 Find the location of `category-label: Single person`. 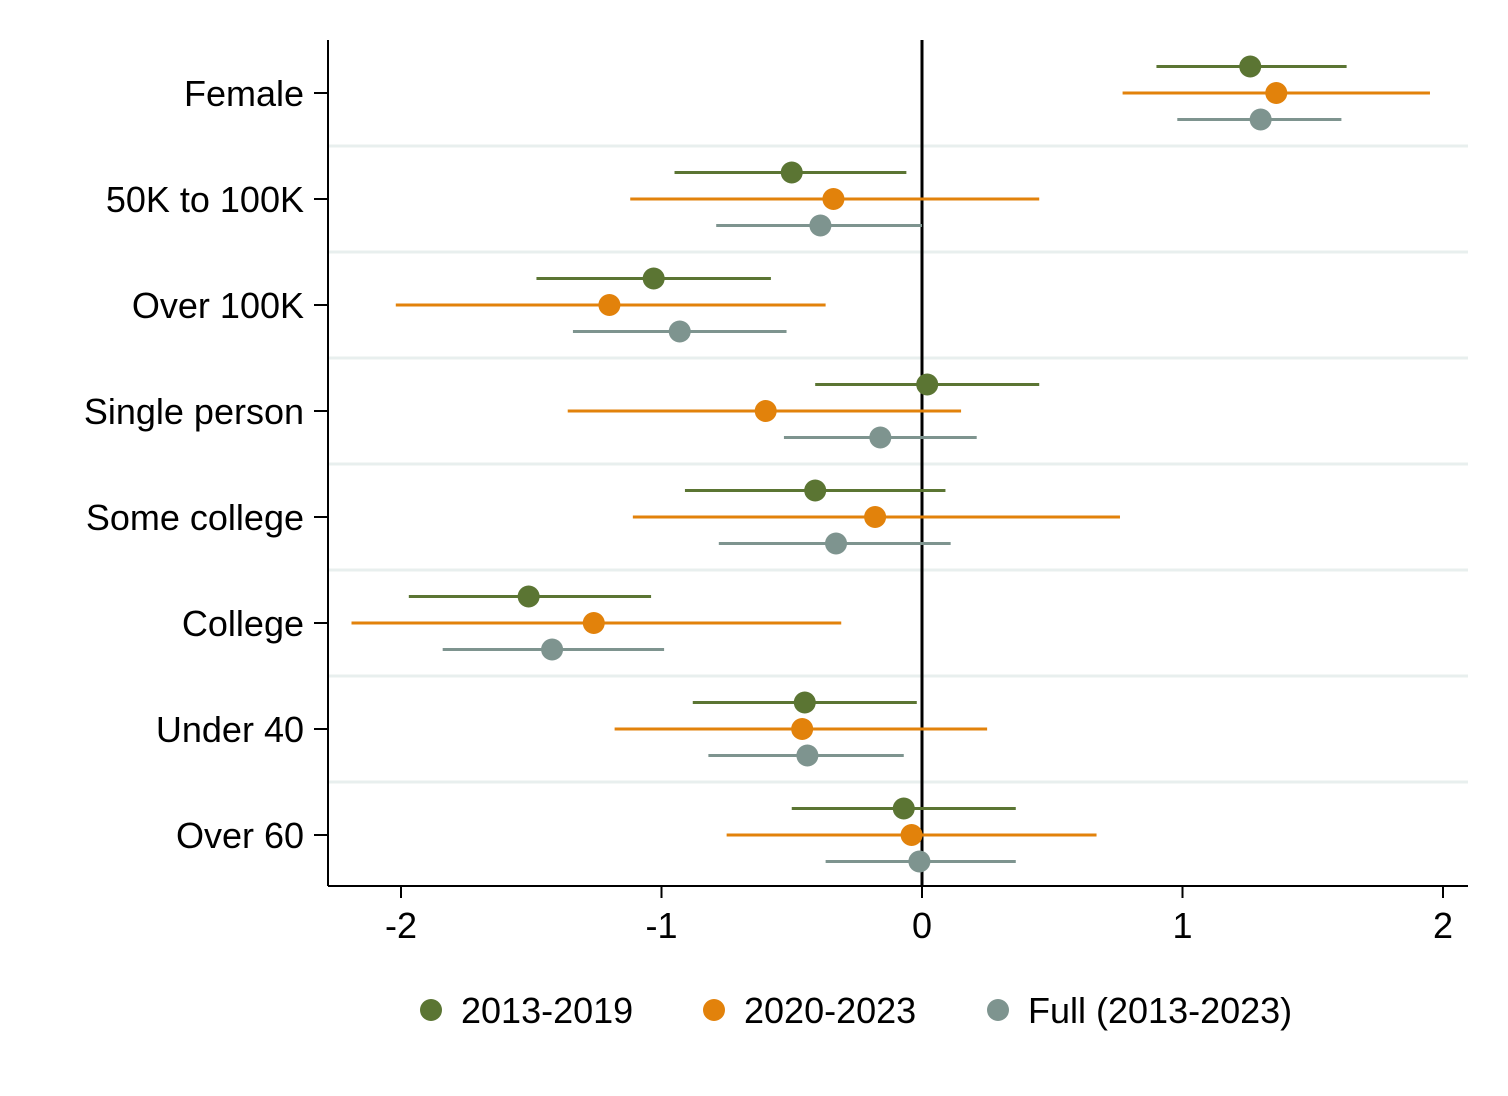

category-label: Single person is located at coordinates (194, 411).